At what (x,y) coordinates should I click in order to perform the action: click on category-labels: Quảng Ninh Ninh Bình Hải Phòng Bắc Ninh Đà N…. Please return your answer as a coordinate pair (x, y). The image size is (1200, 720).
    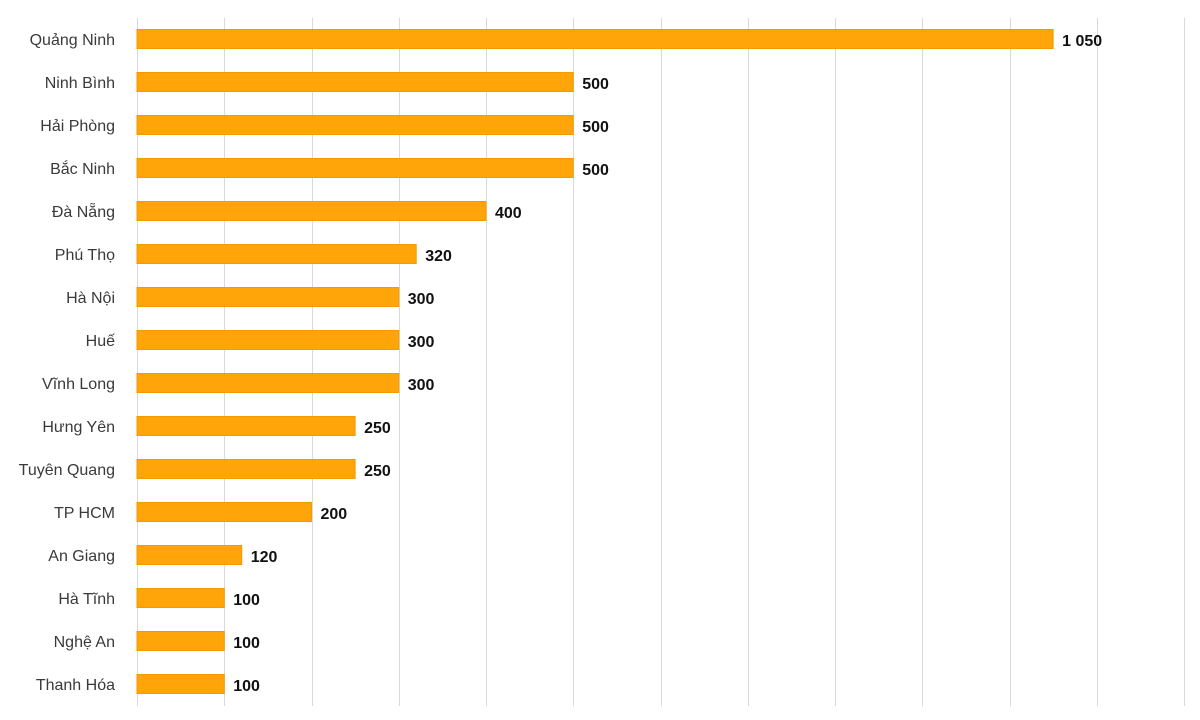
    Looking at the image, I should click on (67, 363).